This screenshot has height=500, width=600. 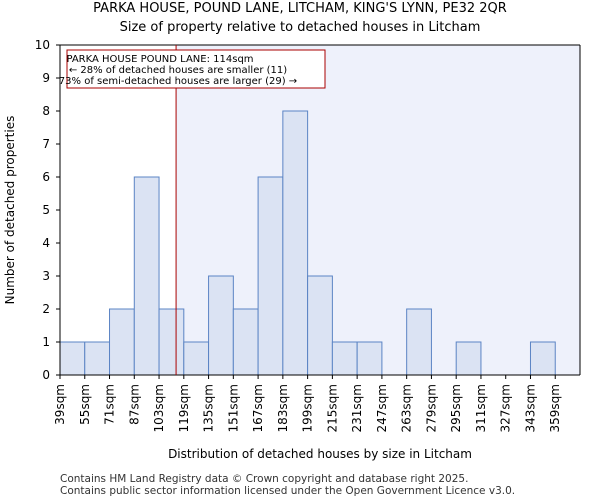 I want to click on x-tick-label-343sqm: 343sqm, so click(x=530, y=408).